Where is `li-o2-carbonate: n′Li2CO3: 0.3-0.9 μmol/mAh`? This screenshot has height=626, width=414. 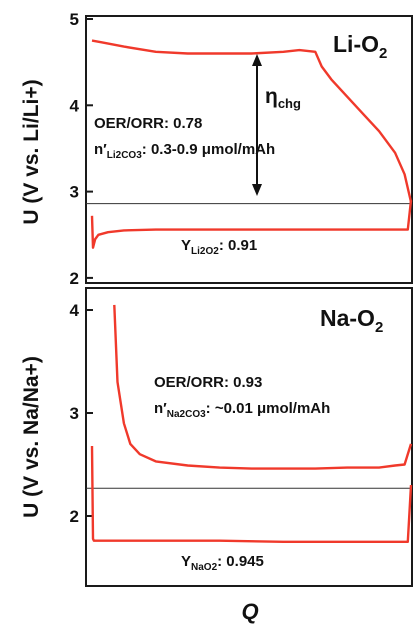 li-o2-carbonate: n′Li2CO3: 0.3-0.9 μmol/mAh is located at coordinates (184, 151).